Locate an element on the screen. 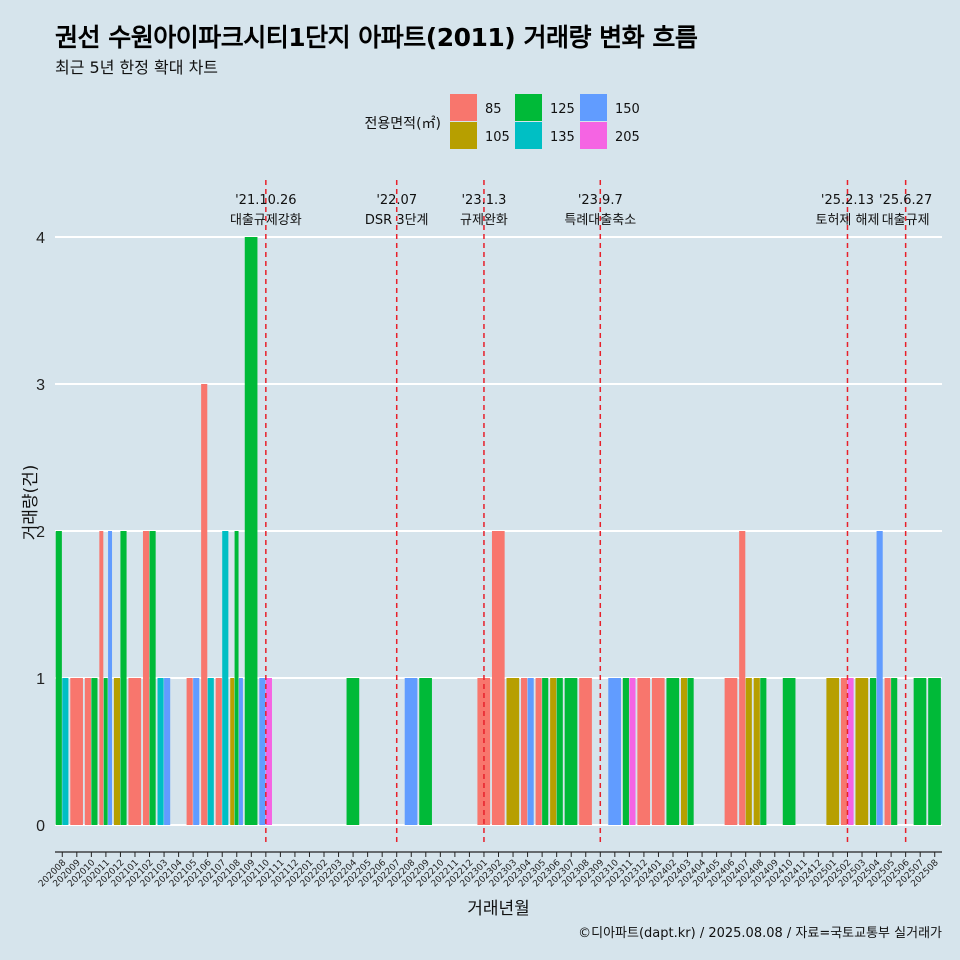 The width and height of the screenshot is (960, 960). legend-title: 전용면적(㎡) is located at coordinates (403, 124).